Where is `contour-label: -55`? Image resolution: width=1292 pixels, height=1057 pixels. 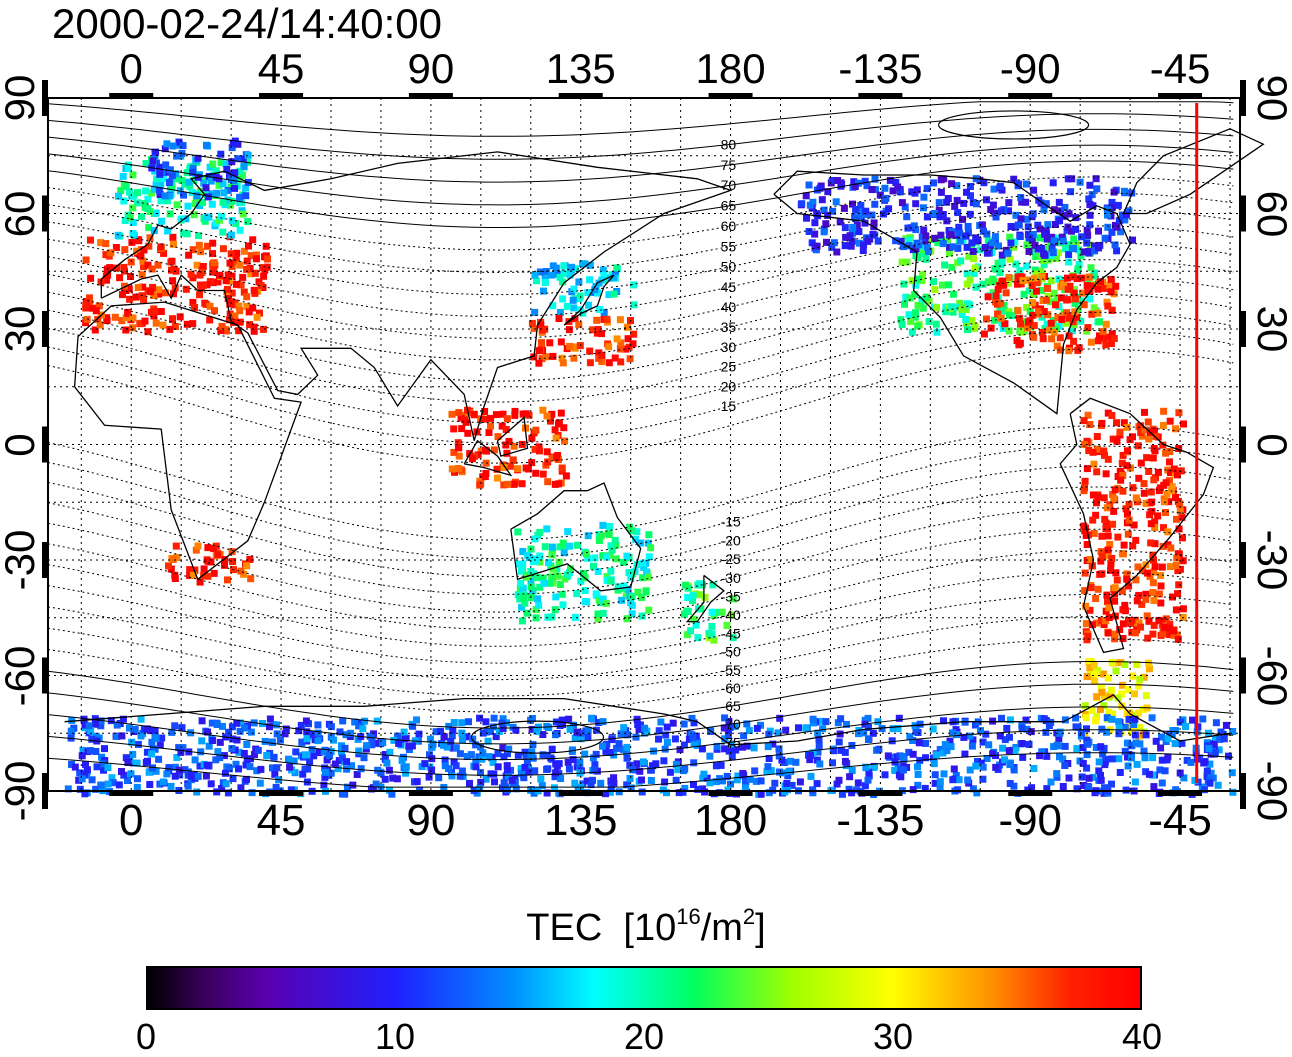 contour-label: -55 is located at coordinates (731, 670).